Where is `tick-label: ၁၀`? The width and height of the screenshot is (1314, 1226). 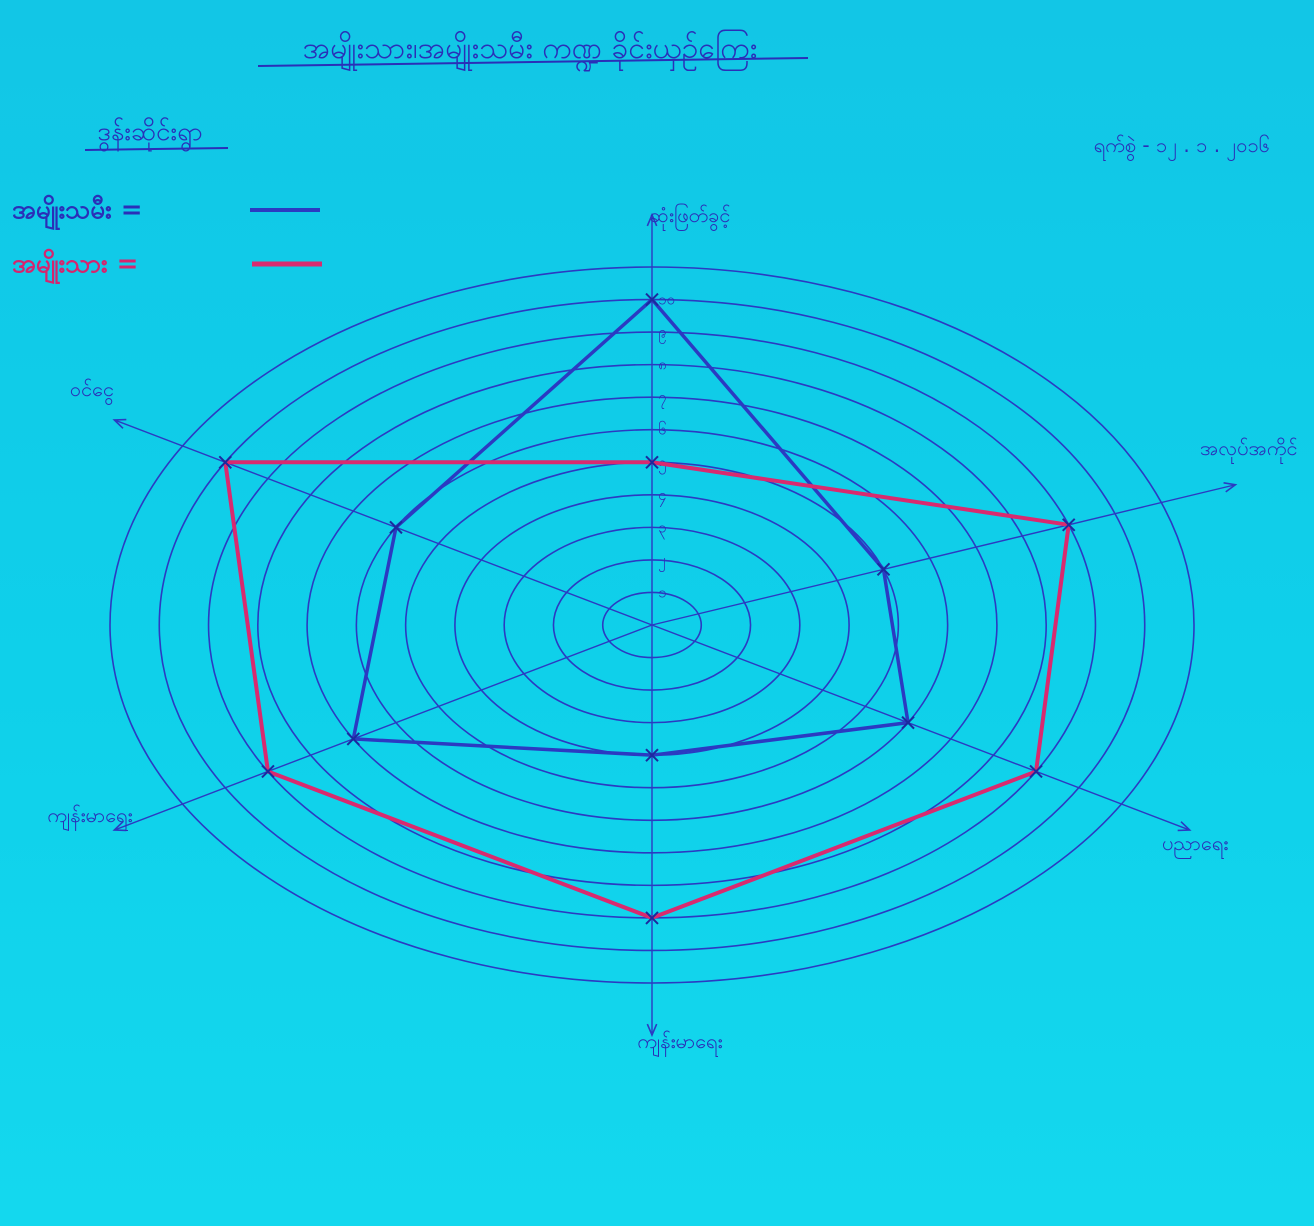
tick-label: ၁၀ is located at coordinates (666, 300).